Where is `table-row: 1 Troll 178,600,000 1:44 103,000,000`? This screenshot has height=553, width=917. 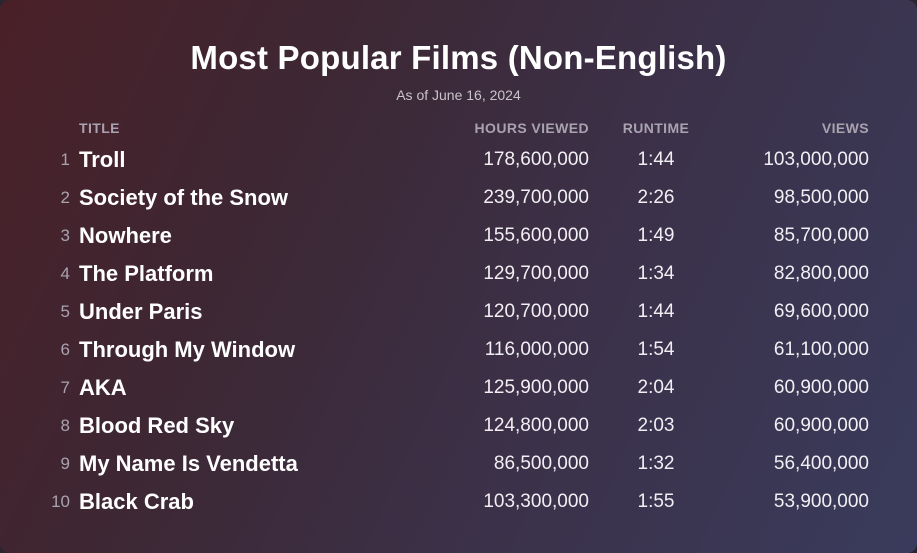
table-row: 1 Troll 178,600,000 1:44 103,000,000 is located at coordinates (458, 160).